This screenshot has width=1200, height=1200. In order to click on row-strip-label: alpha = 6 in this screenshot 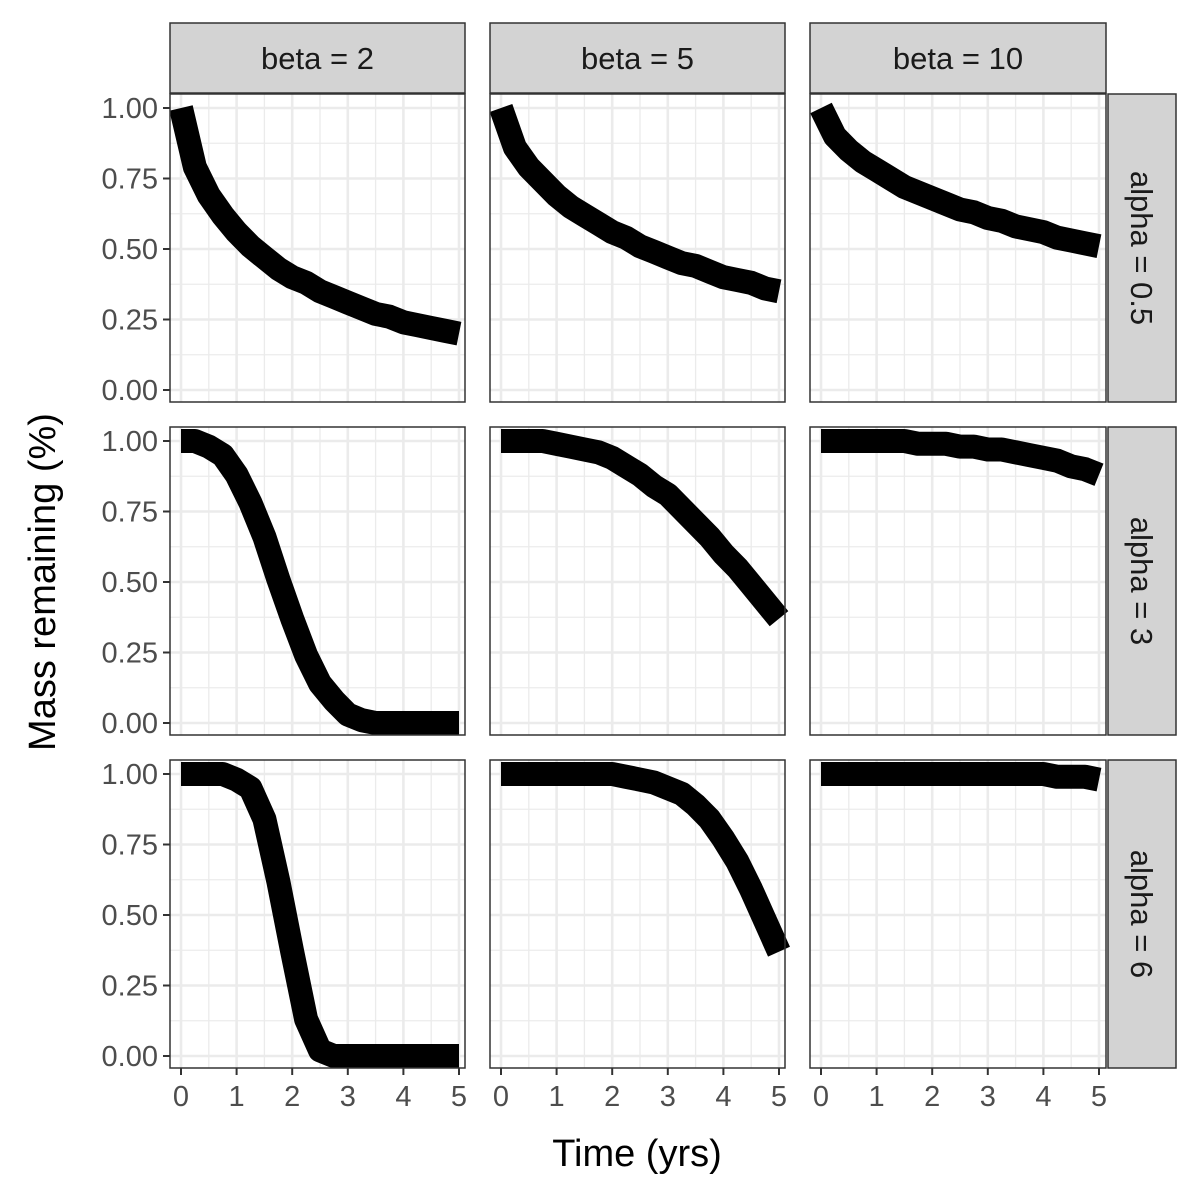, I will do `click(1141, 914)`.